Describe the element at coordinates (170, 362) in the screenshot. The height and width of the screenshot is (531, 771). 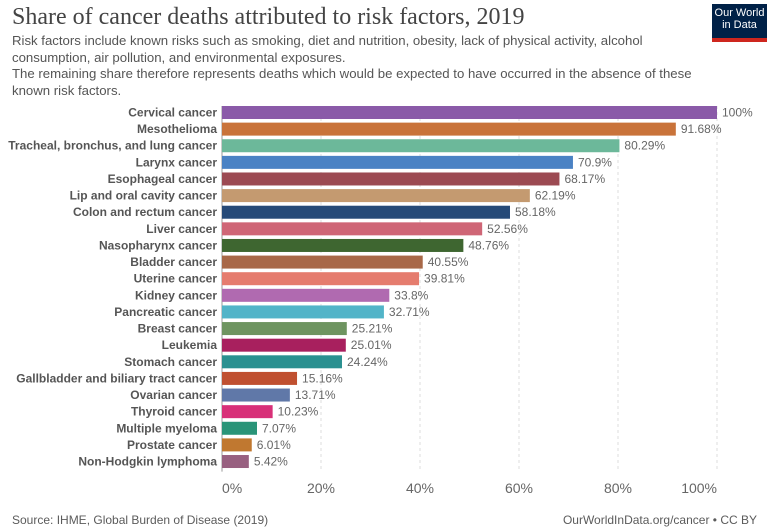
I see `category-label: Stomach cancer` at that location.